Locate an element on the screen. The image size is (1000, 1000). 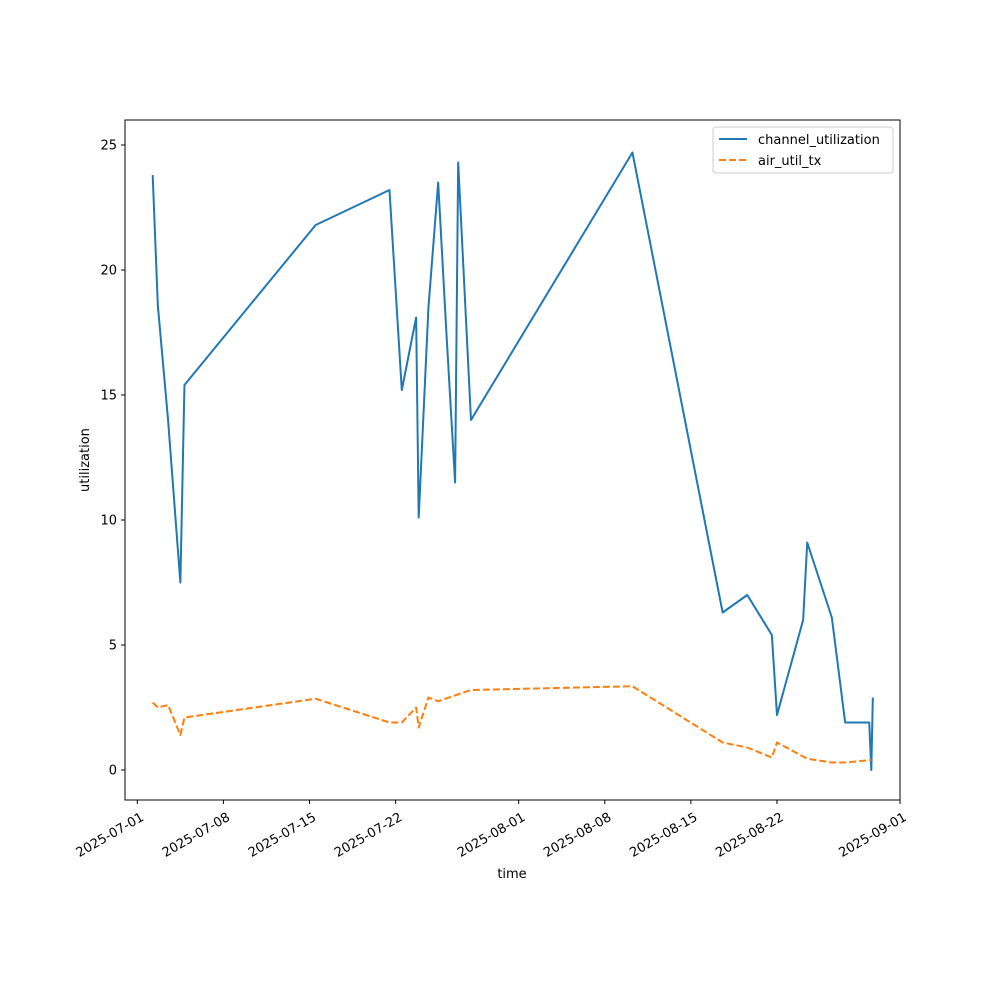
y-axis: 0 5 10 15 20 25 is located at coordinates (112, 459).